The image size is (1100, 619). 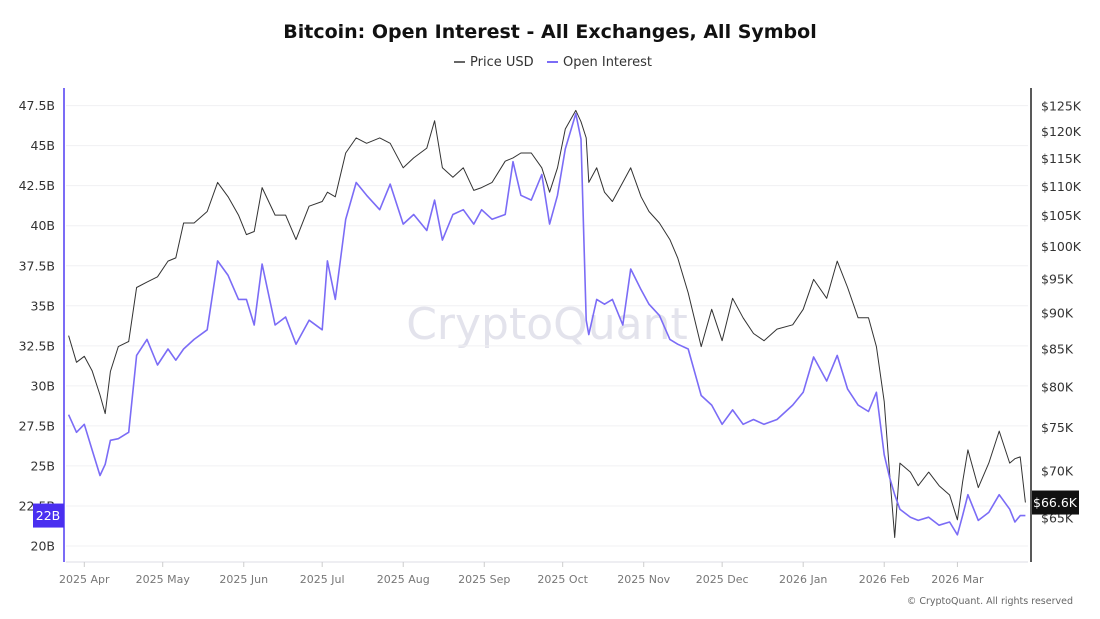 What do you see at coordinates (37, 265) in the screenshot?
I see `left-tick-label: 37.5B` at bounding box center [37, 265].